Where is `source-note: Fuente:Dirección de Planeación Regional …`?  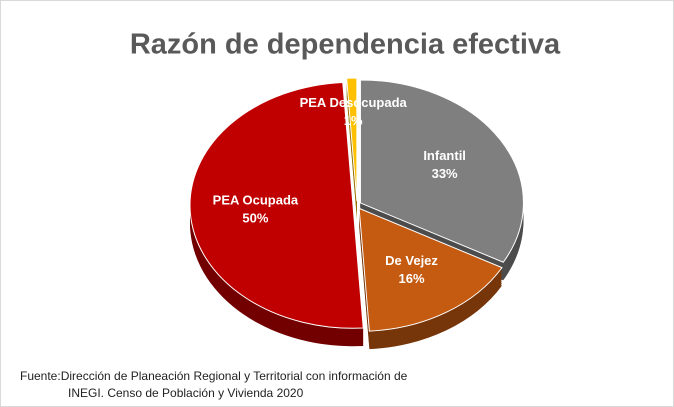
source-note: Fuente:Dirección de Planeación Regional … is located at coordinates (214, 376).